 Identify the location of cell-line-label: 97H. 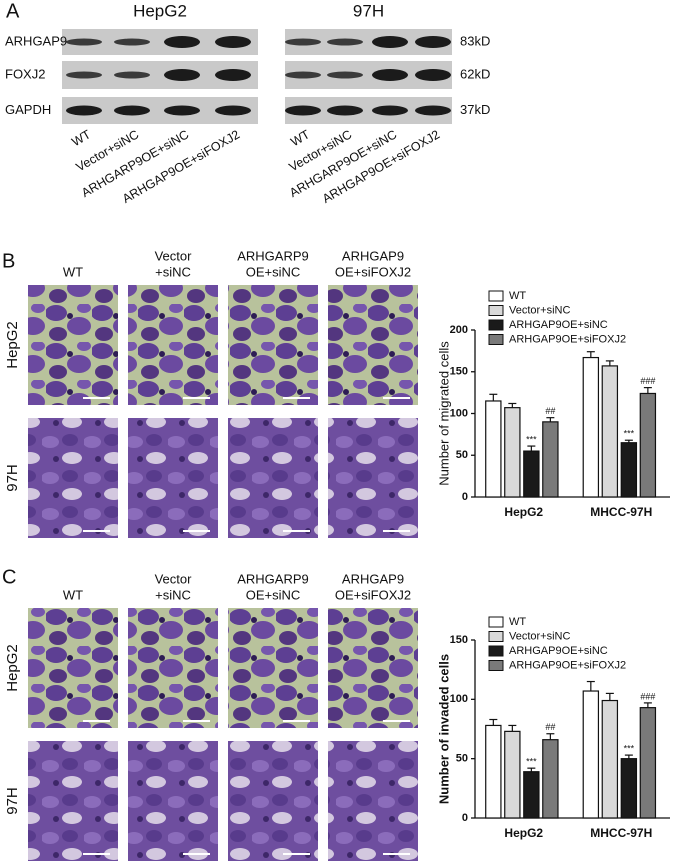
(368, 10).